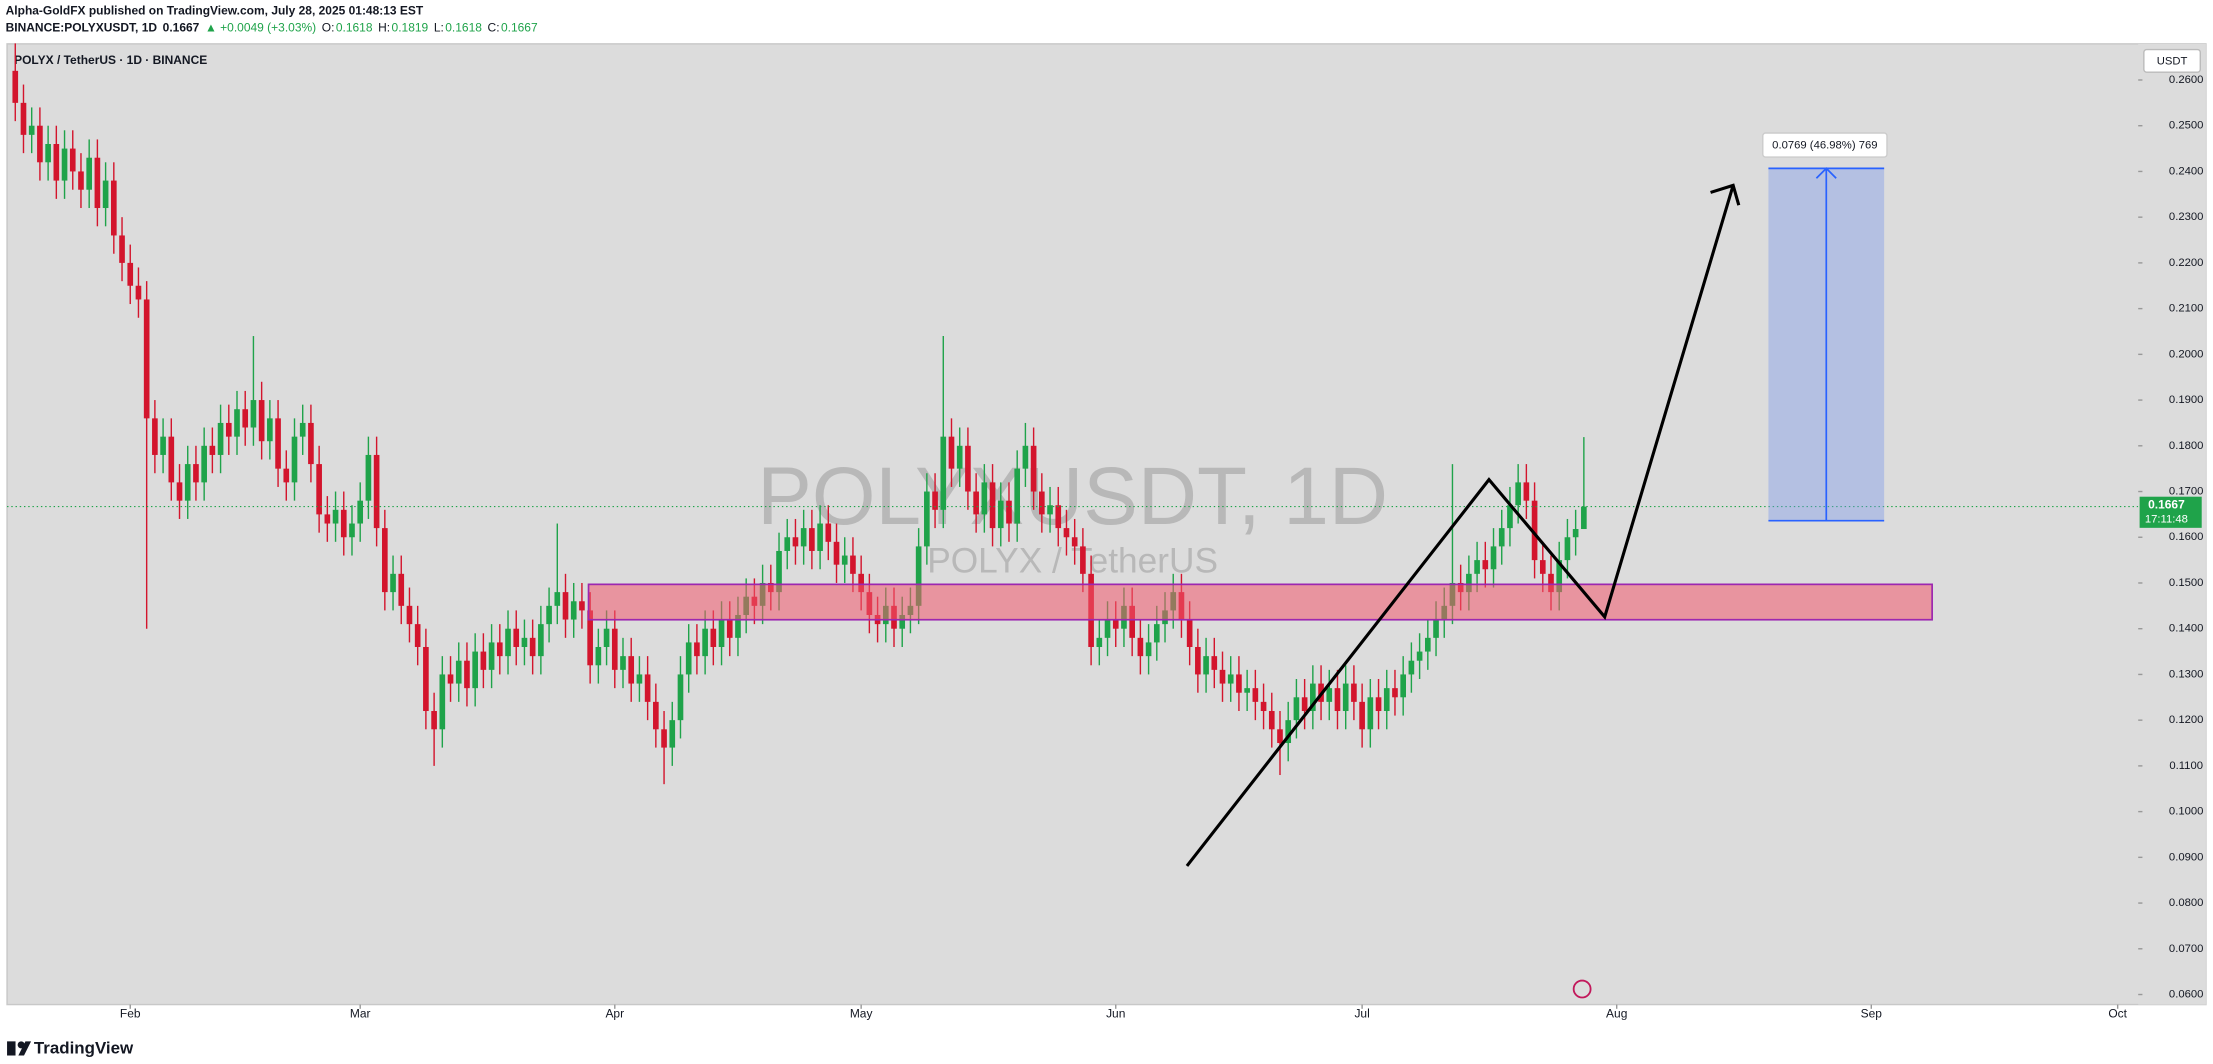 The width and height of the screenshot is (2213, 1064). I want to click on y-tick-label: 0.2300, so click(2186, 217).